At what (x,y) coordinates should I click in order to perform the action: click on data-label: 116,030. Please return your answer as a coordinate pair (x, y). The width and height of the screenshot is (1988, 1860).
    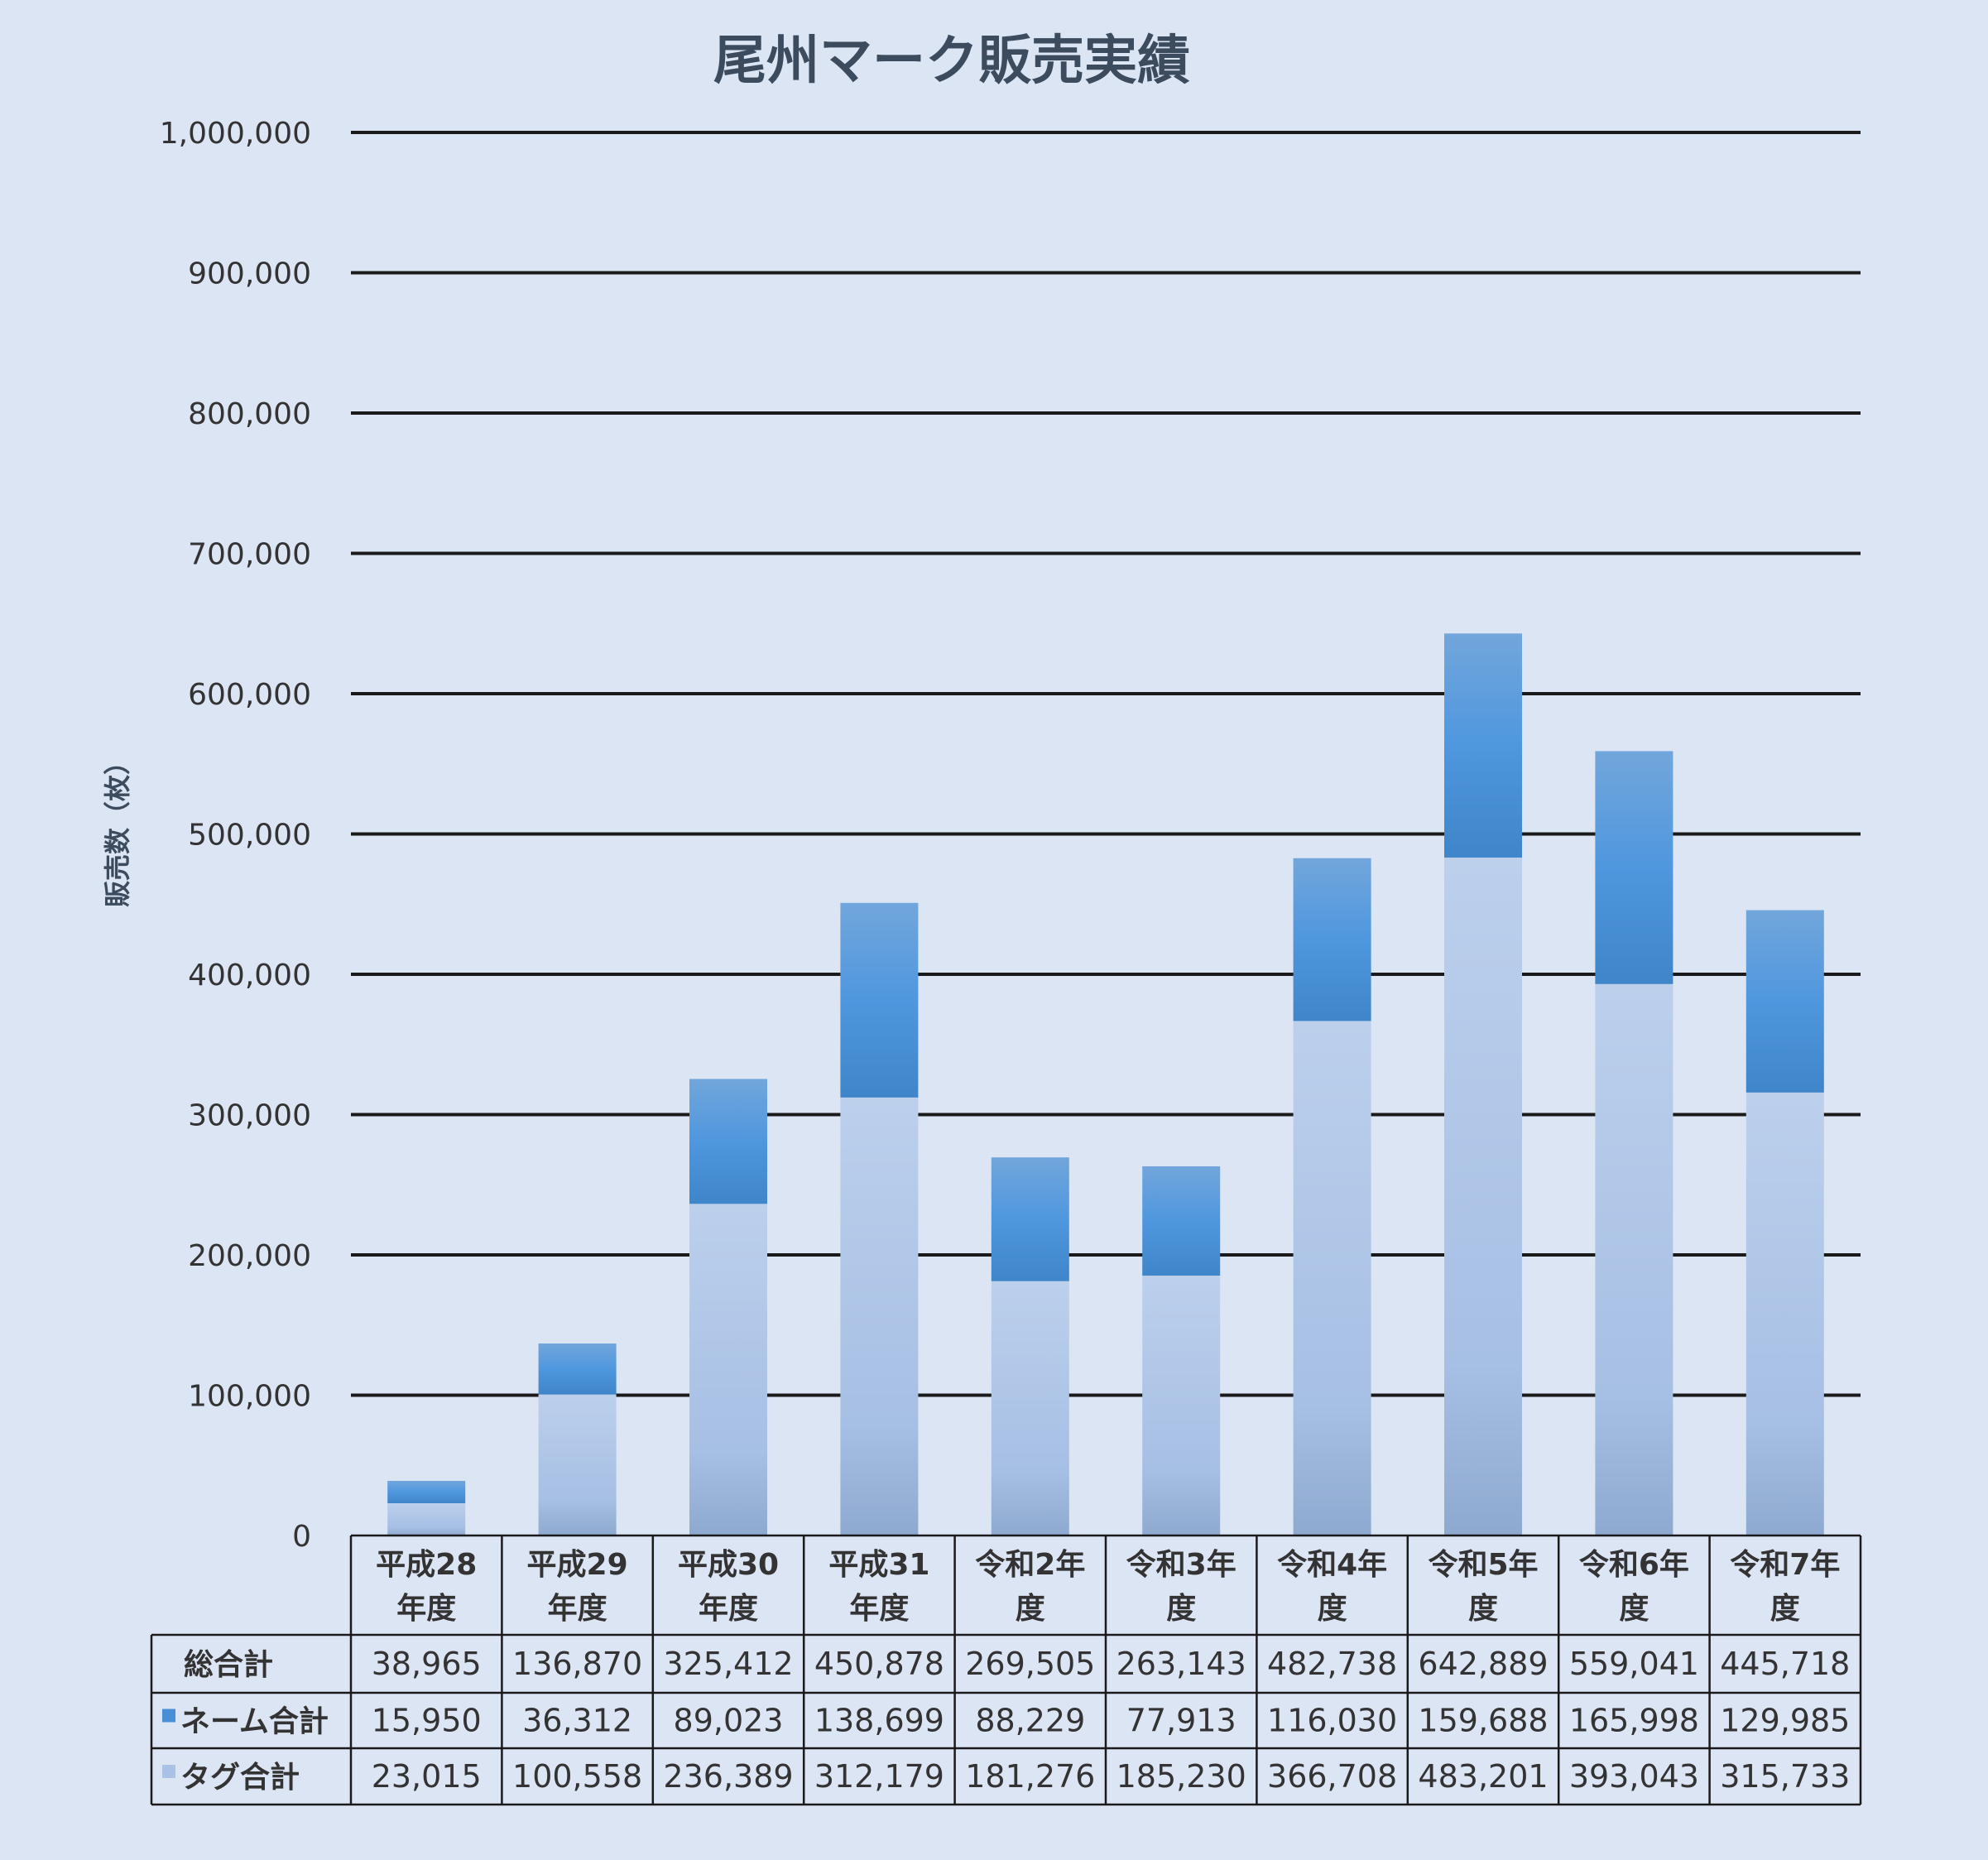
    Looking at the image, I should click on (1332, 1721).